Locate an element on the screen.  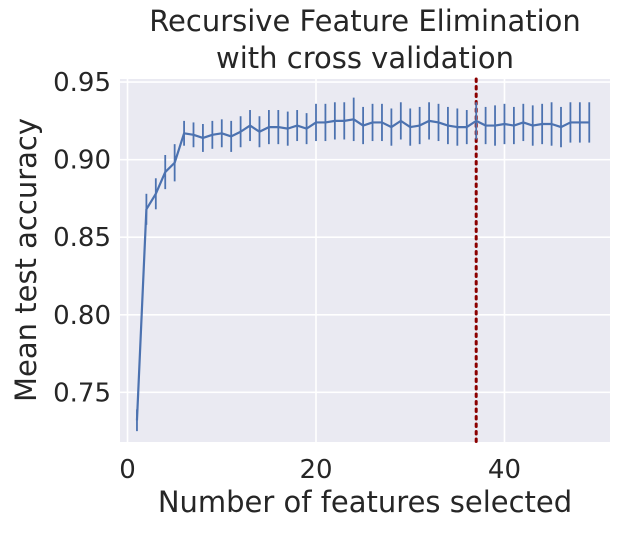
y-tick-label: 0.75 is located at coordinates (82, 393).